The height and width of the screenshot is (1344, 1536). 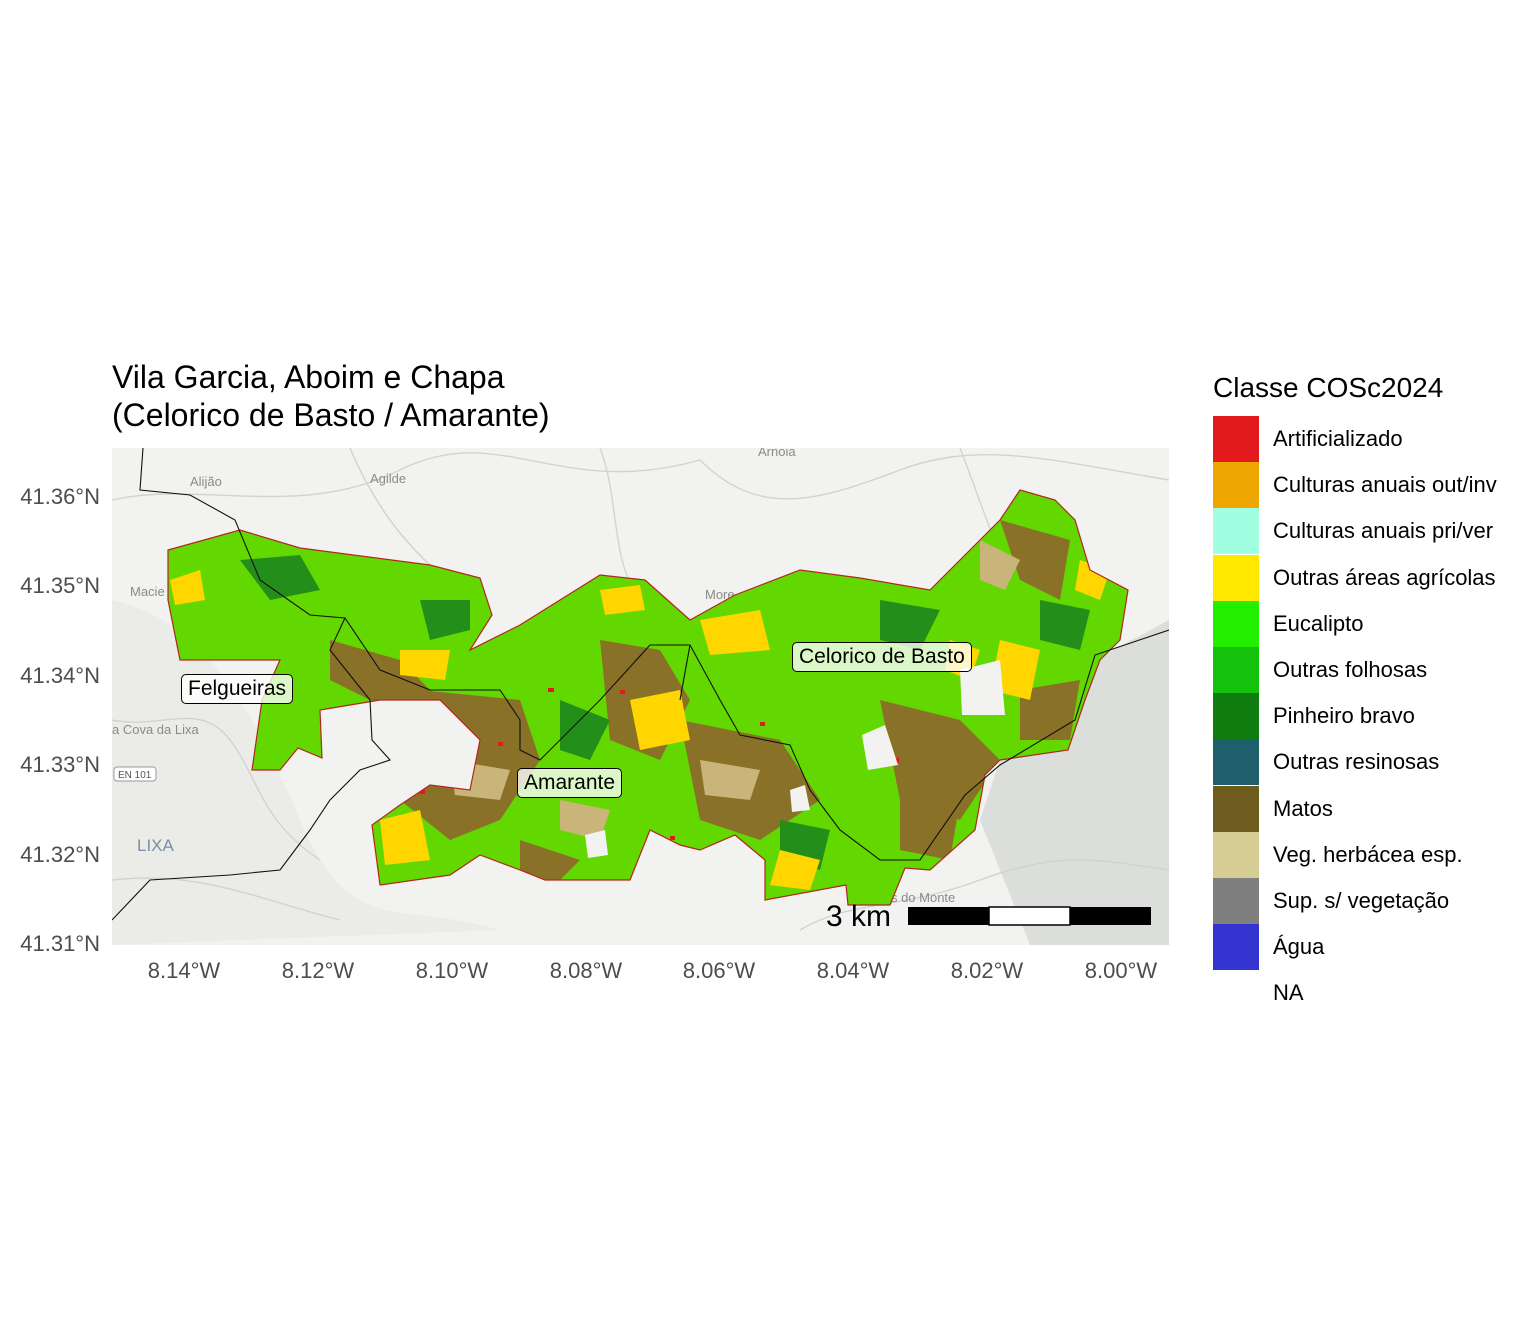 What do you see at coordinates (1288, 993) in the screenshot?
I see `legend-label: NA` at bounding box center [1288, 993].